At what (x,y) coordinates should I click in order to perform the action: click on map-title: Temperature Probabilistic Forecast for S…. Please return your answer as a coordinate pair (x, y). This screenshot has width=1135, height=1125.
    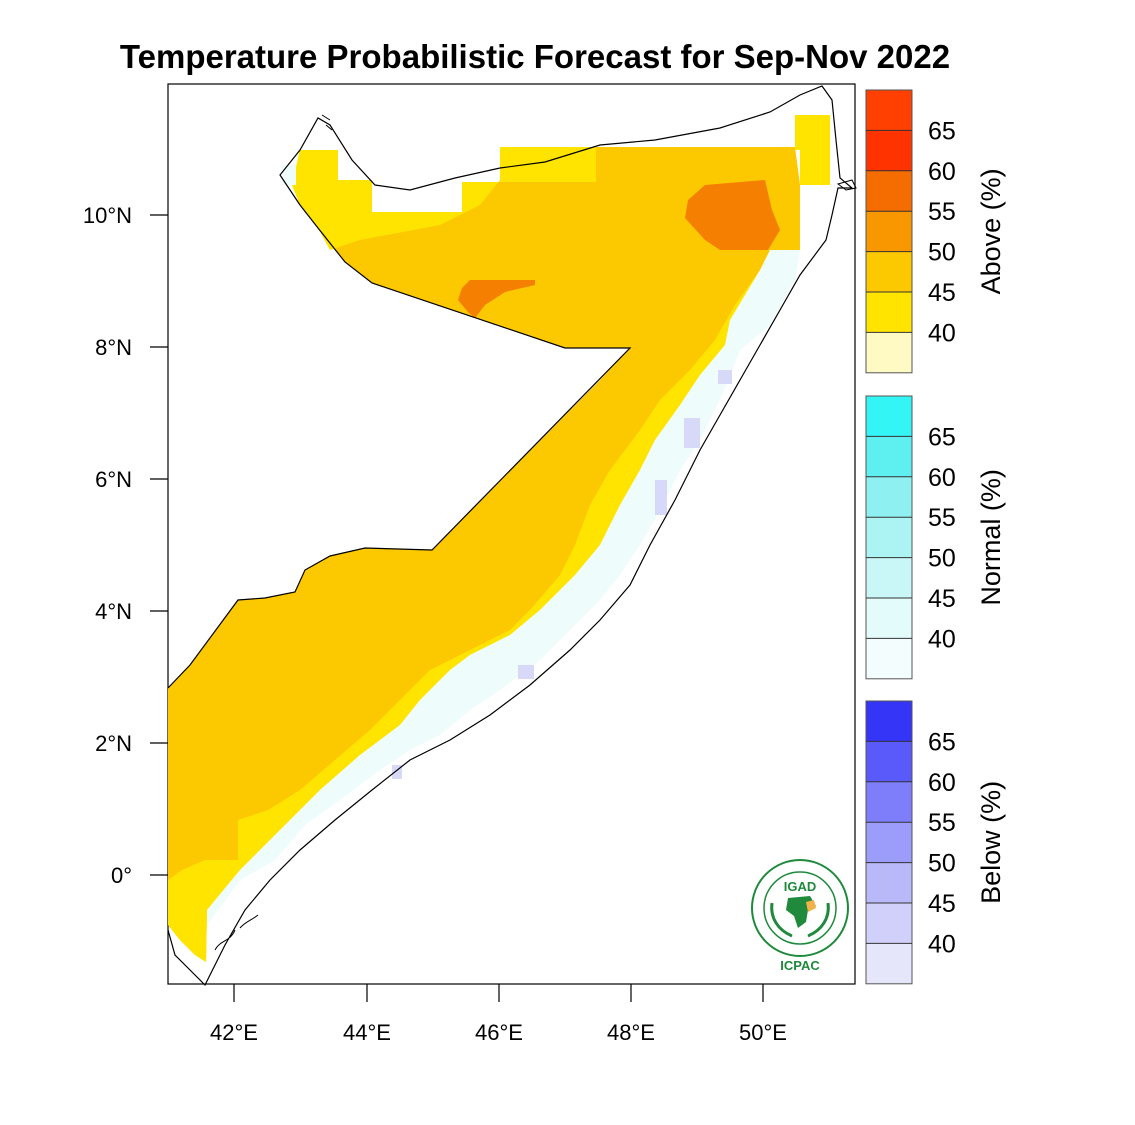
    Looking at the image, I should click on (535, 56).